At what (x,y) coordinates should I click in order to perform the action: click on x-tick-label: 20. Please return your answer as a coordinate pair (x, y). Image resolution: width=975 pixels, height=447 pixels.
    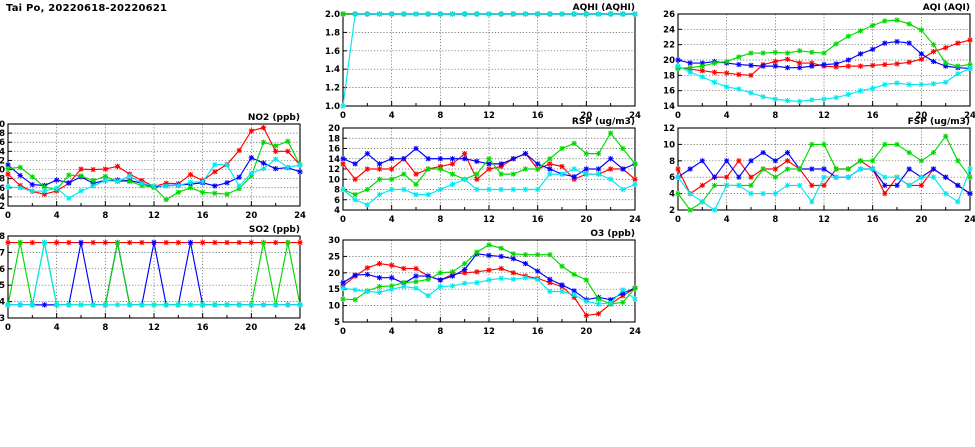
    Looking at the image, I should click on (921, 116).